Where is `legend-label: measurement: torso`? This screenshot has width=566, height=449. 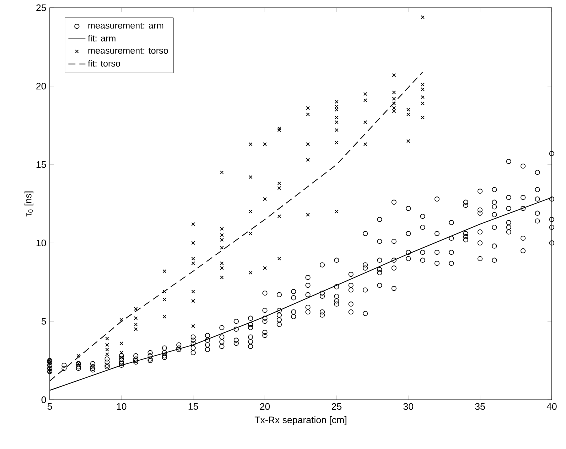 legend-label: measurement: torso is located at coordinates (128, 51).